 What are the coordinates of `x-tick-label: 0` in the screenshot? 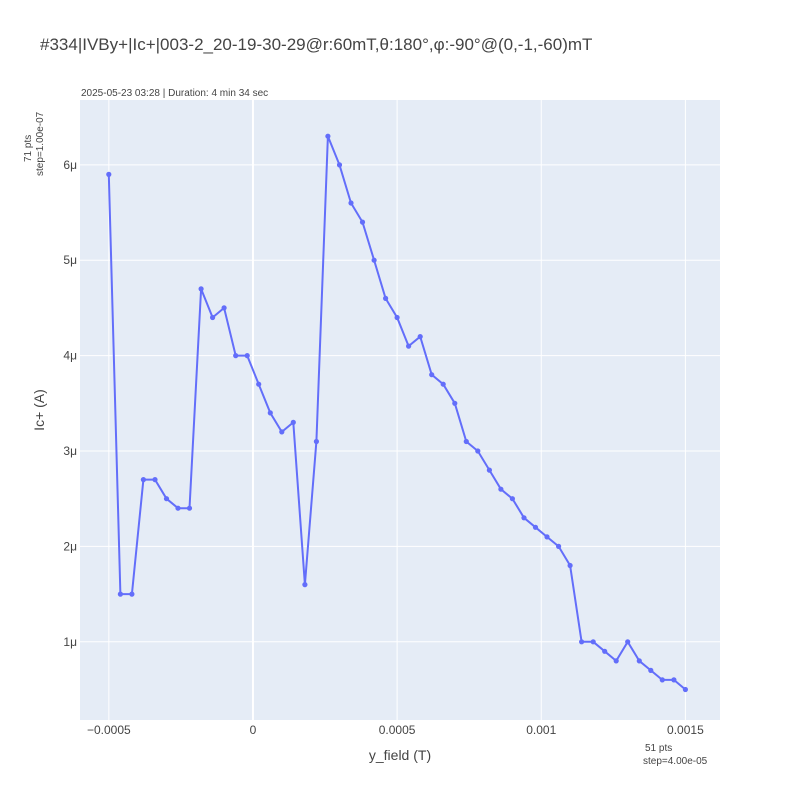 It's located at (253, 730).